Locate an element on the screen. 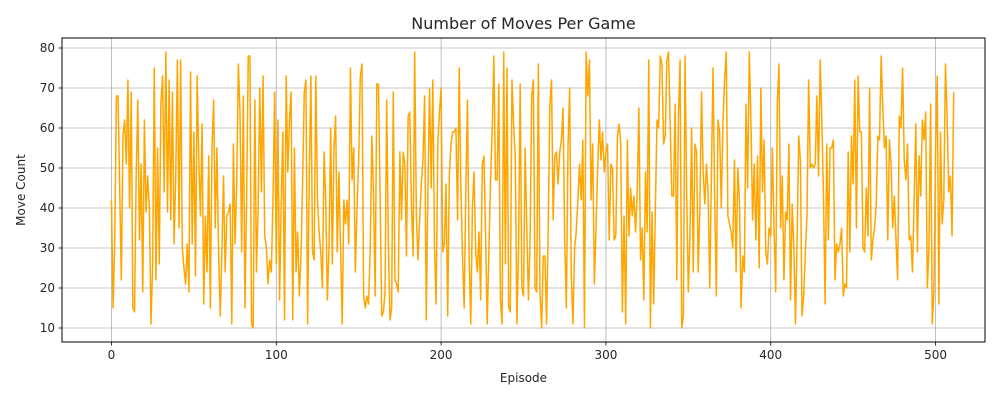 This screenshot has width=1000, height=400. x-tick-label: 100 is located at coordinates (276, 355).